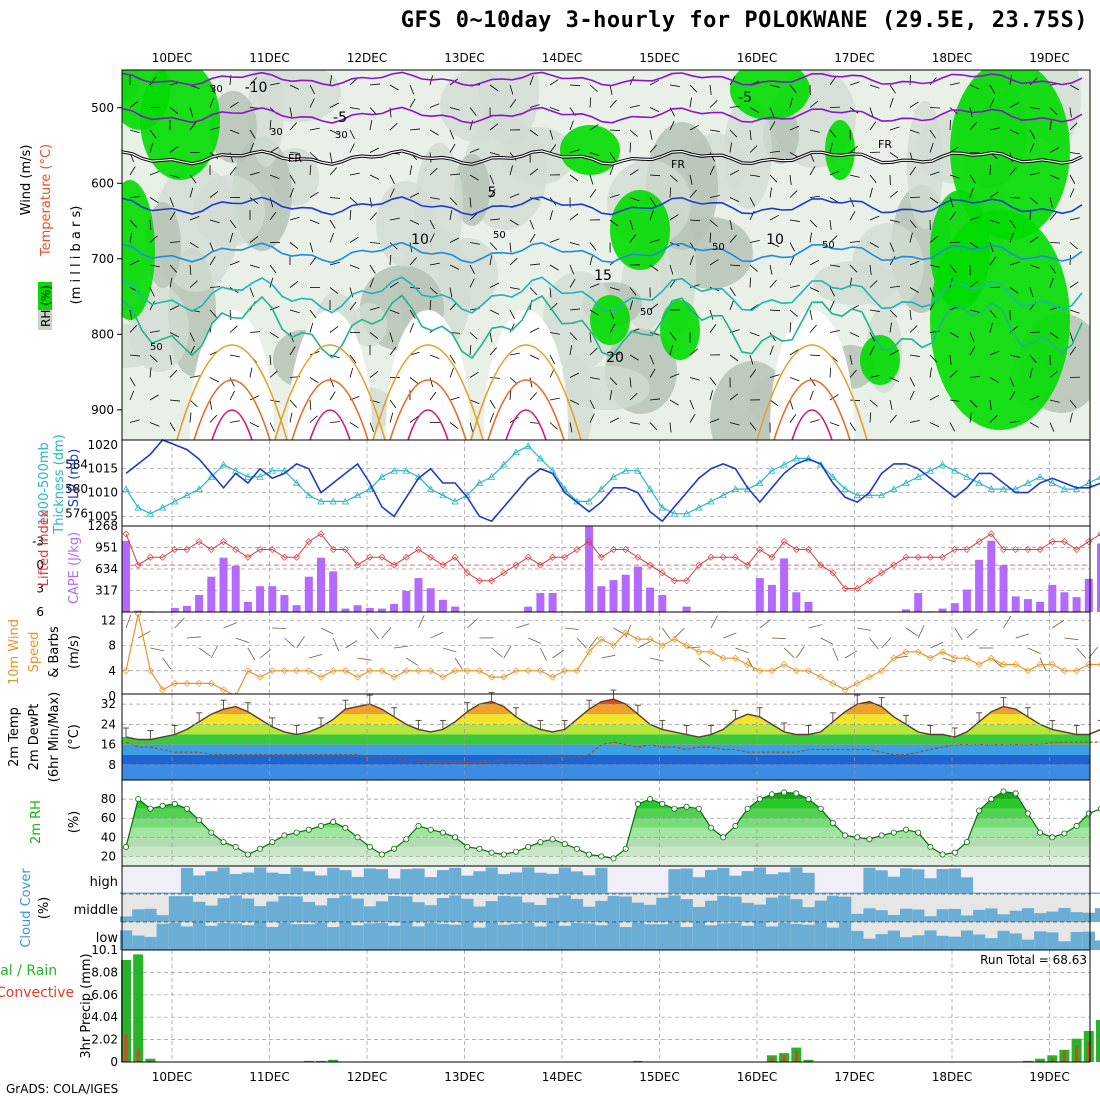  Describe the element at coordinates (74, 478) in the screenshot. I see `slp-ylabel-c: SLP (mb)` at that location.